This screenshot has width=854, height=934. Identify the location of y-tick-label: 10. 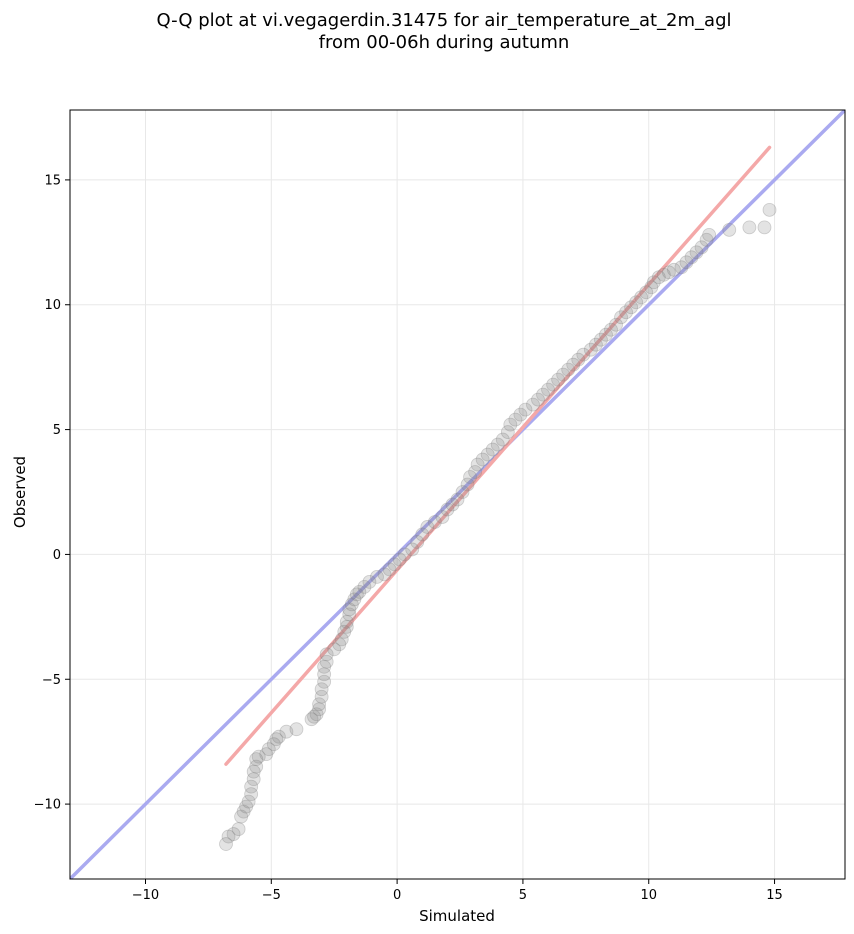
(52, 305).